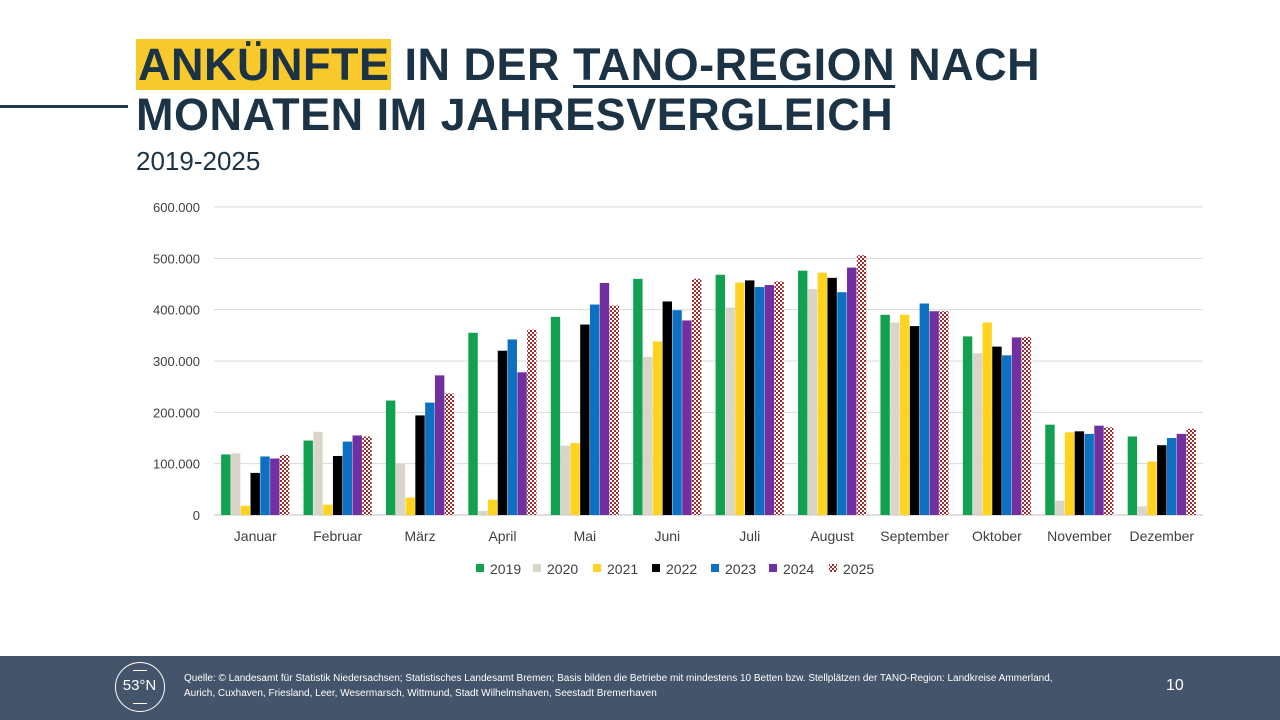 This screenshot has height=720, width=1280. I want to click on bar-2022-November, so click(1079, 473).